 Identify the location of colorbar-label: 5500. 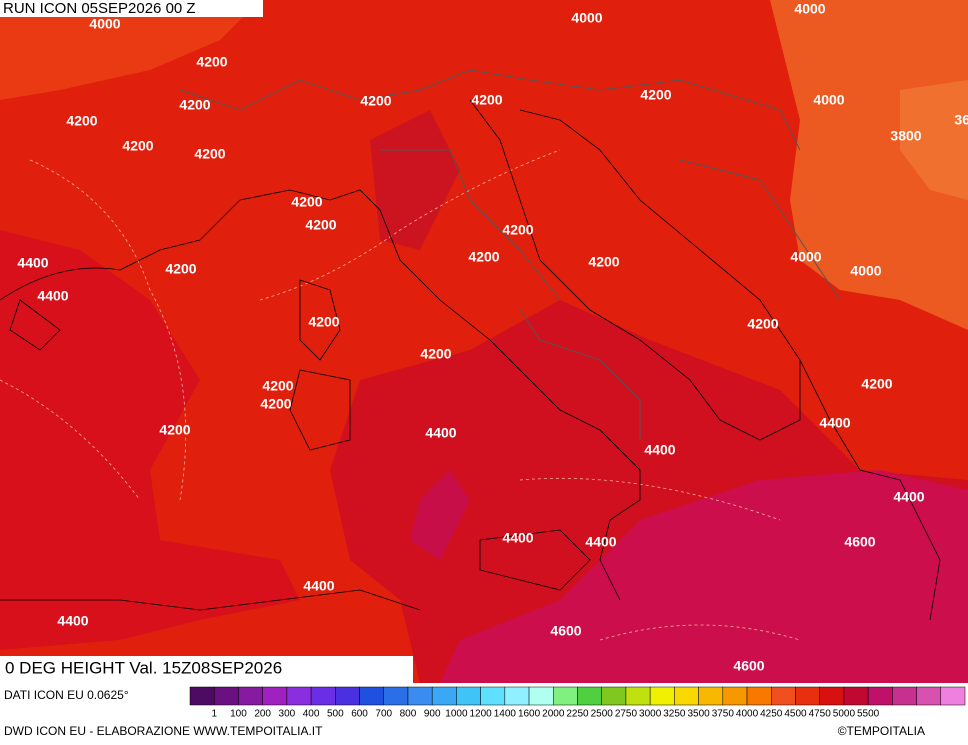
(868, 714).